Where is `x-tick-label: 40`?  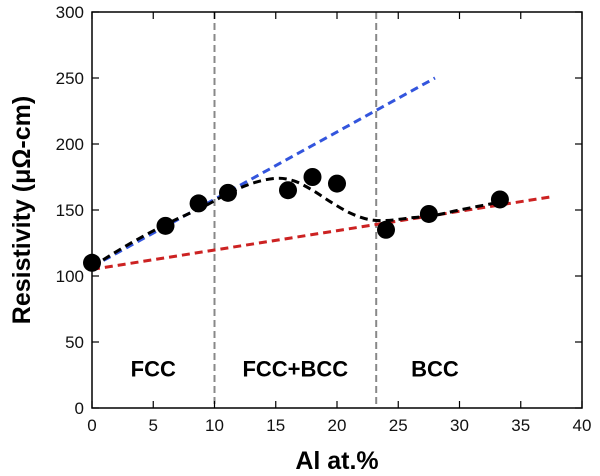 x-tick-label: 40 is located at coordinates (582, 425).